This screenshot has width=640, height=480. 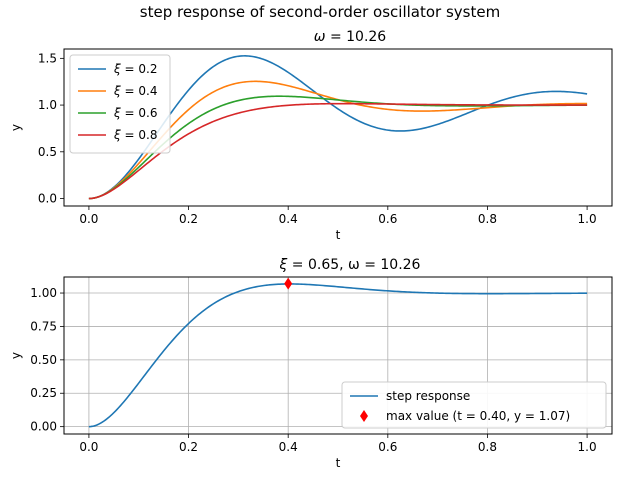 What do you see at coordinates (16, 355) in the screenshot?
I see `subplot-bottom-ylabel: y` at bounding box center [16, 355].